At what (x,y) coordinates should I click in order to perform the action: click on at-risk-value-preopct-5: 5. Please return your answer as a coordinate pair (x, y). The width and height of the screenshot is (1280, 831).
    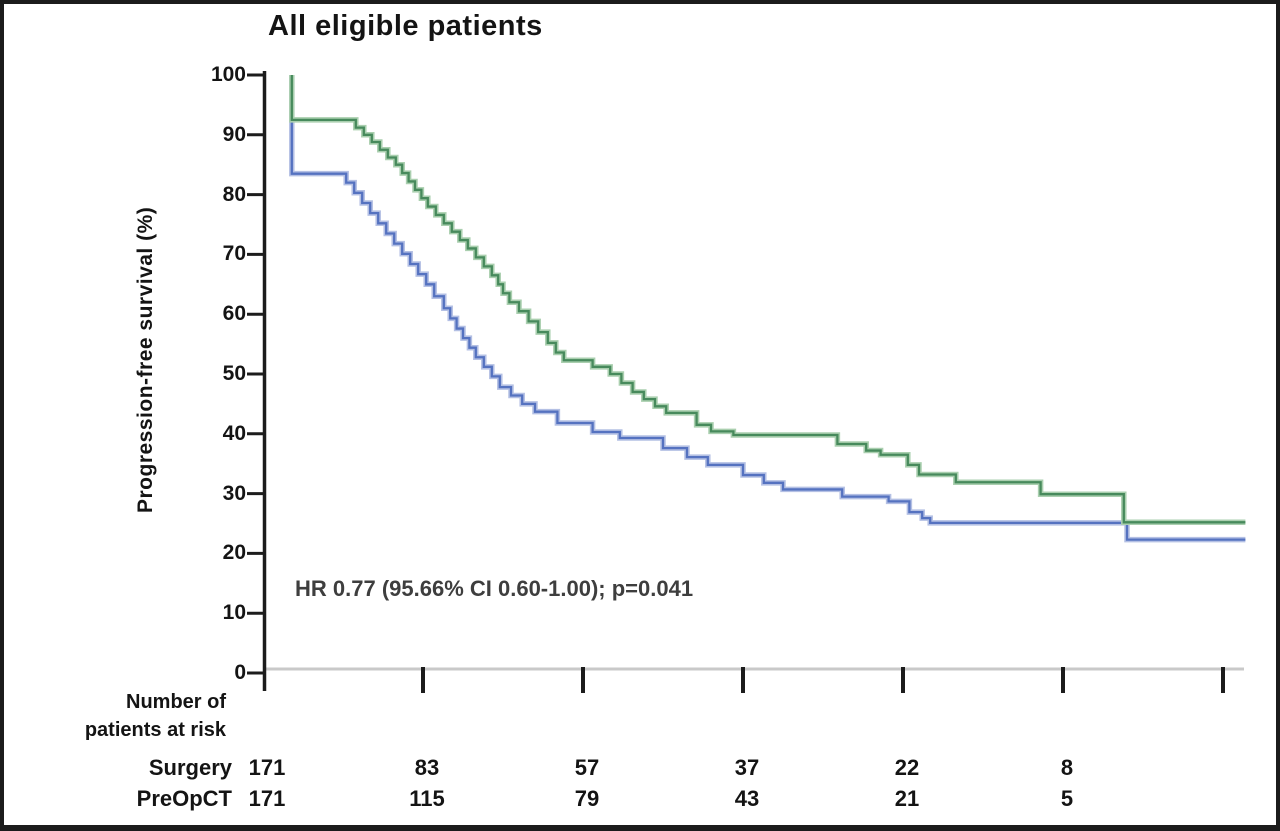
    Looking at the image, I should click on (1067, 798).